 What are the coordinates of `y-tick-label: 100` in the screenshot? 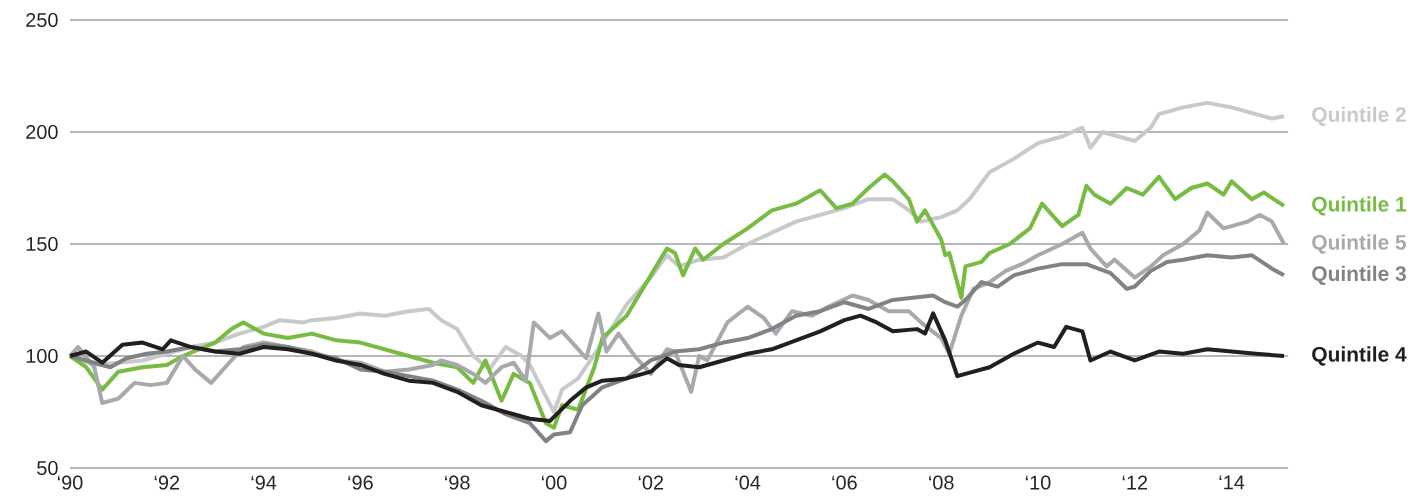 It's located at (42, 356).